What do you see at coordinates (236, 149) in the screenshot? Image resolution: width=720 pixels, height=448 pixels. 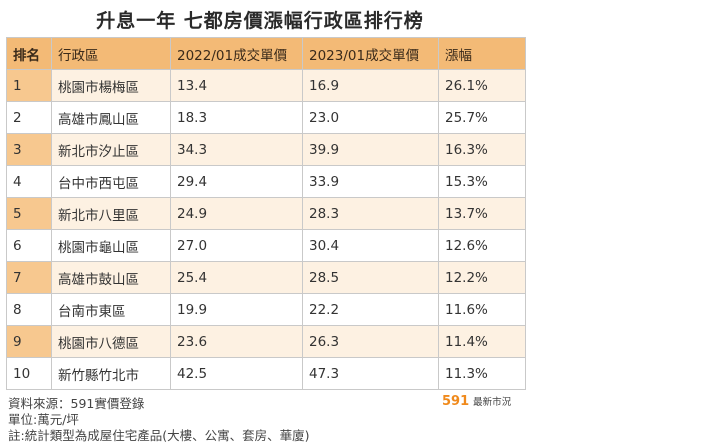 I see `cell-price-2022: 34.3` at bounding box center [236, 149].